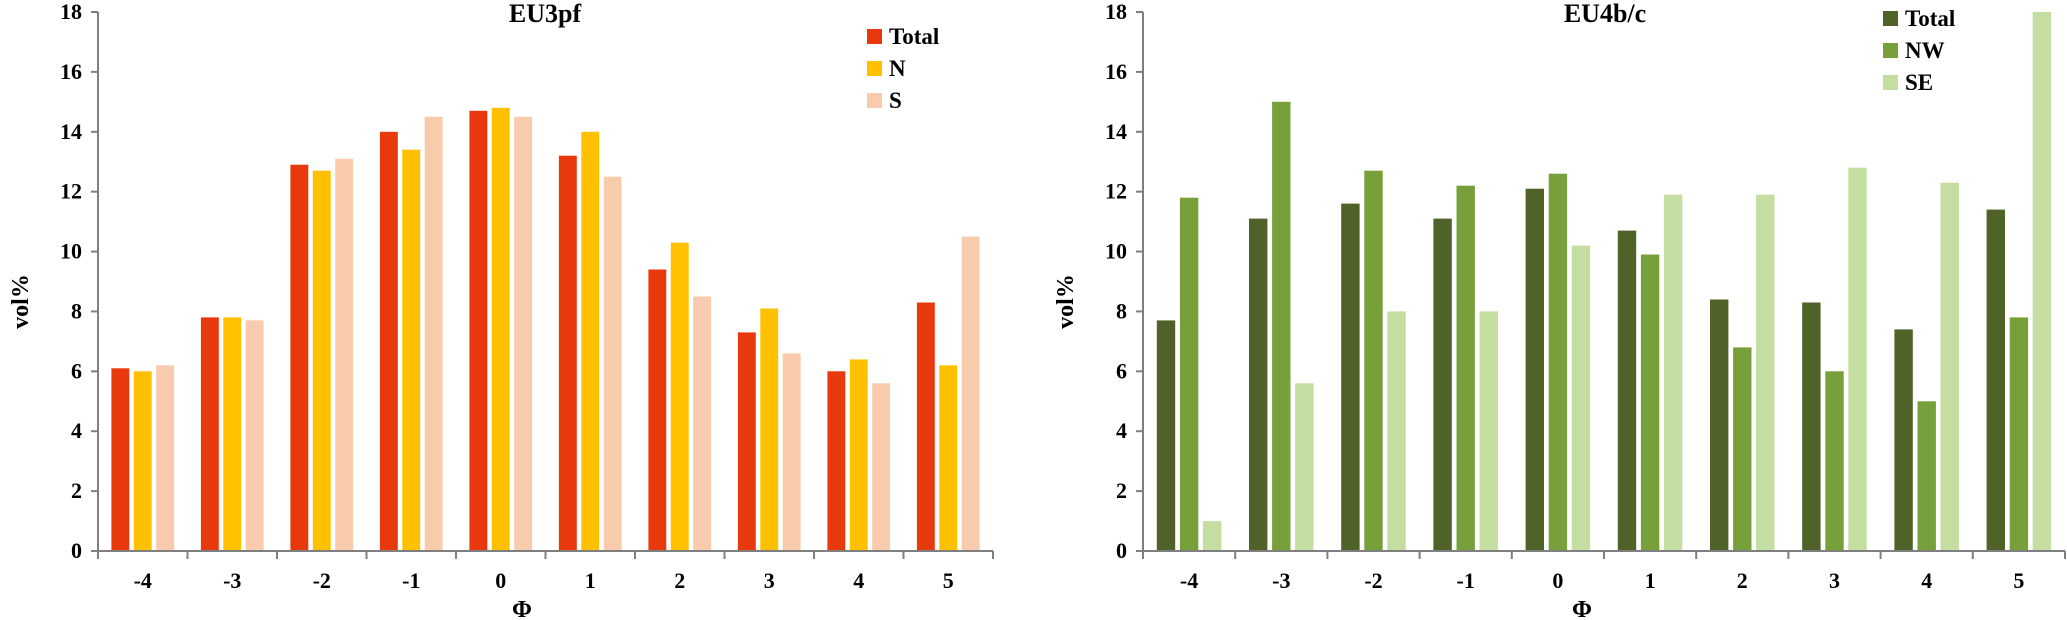 The height and width of the screenshot is (620, 2067). Describe the element at coordinates (1890, 18) in the screenshot. I see `legend-swatch-total` at that location.